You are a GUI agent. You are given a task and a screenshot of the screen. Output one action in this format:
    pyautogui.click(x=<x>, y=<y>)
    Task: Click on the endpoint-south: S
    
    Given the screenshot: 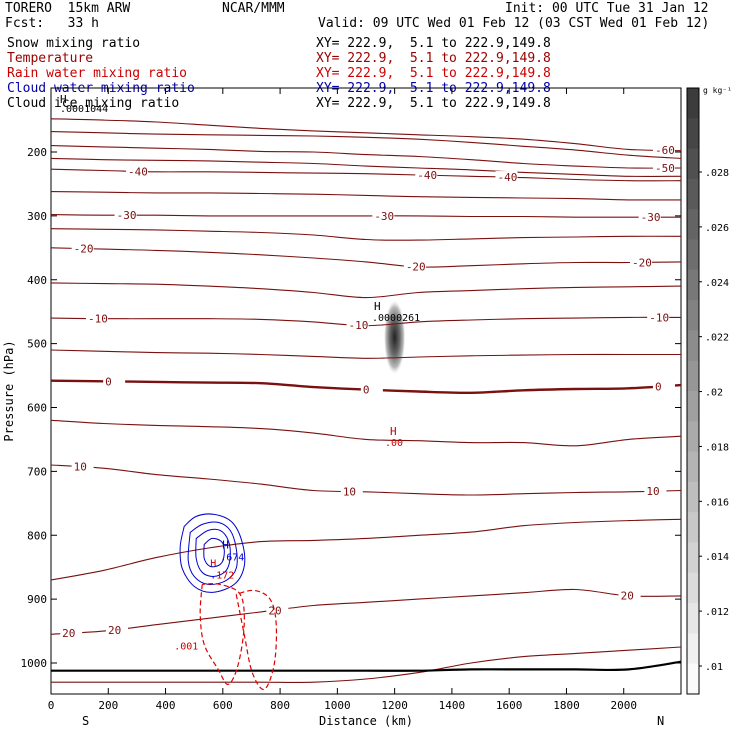 What is the action you would take?
    pyautogui.click(x=85, y=721)
    